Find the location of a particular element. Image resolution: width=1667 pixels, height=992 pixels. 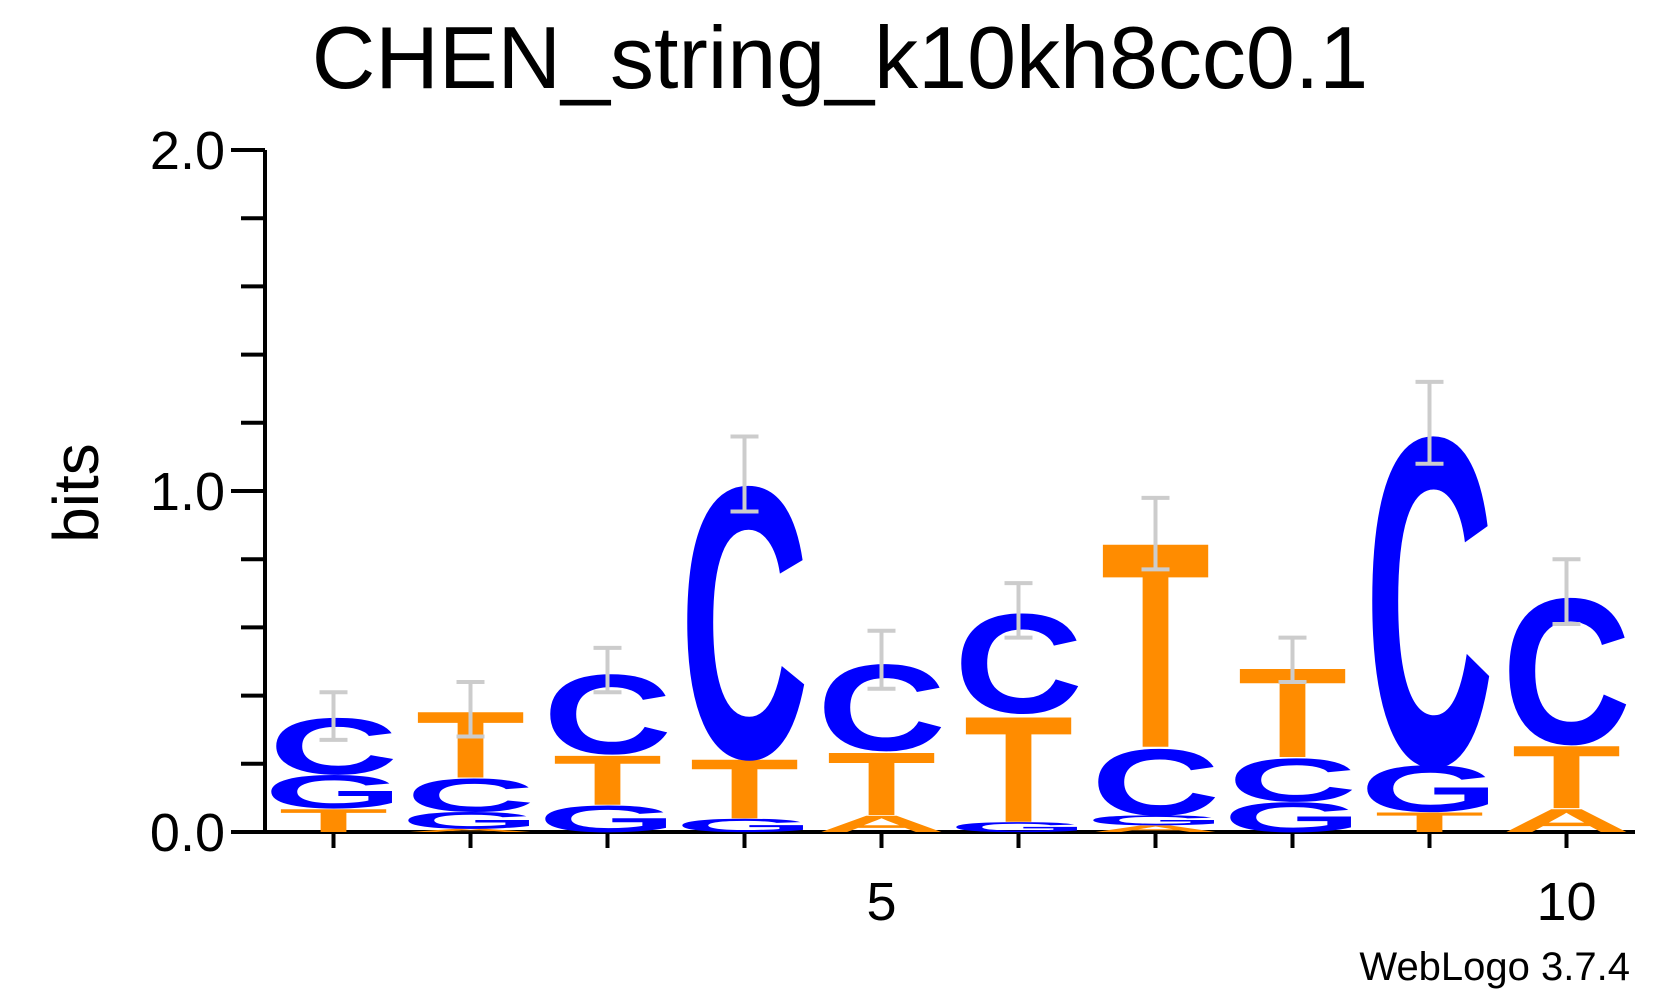

y-tick-label: 2.0 is located at coordinates (187, 151).